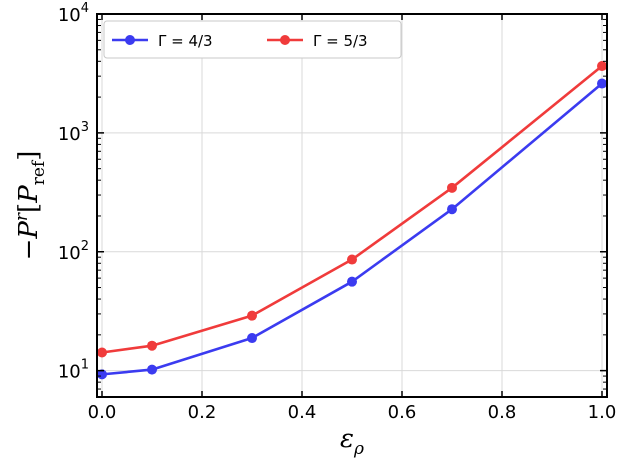  I want to click on y-label-open-bracket: [, so click(29, 208).